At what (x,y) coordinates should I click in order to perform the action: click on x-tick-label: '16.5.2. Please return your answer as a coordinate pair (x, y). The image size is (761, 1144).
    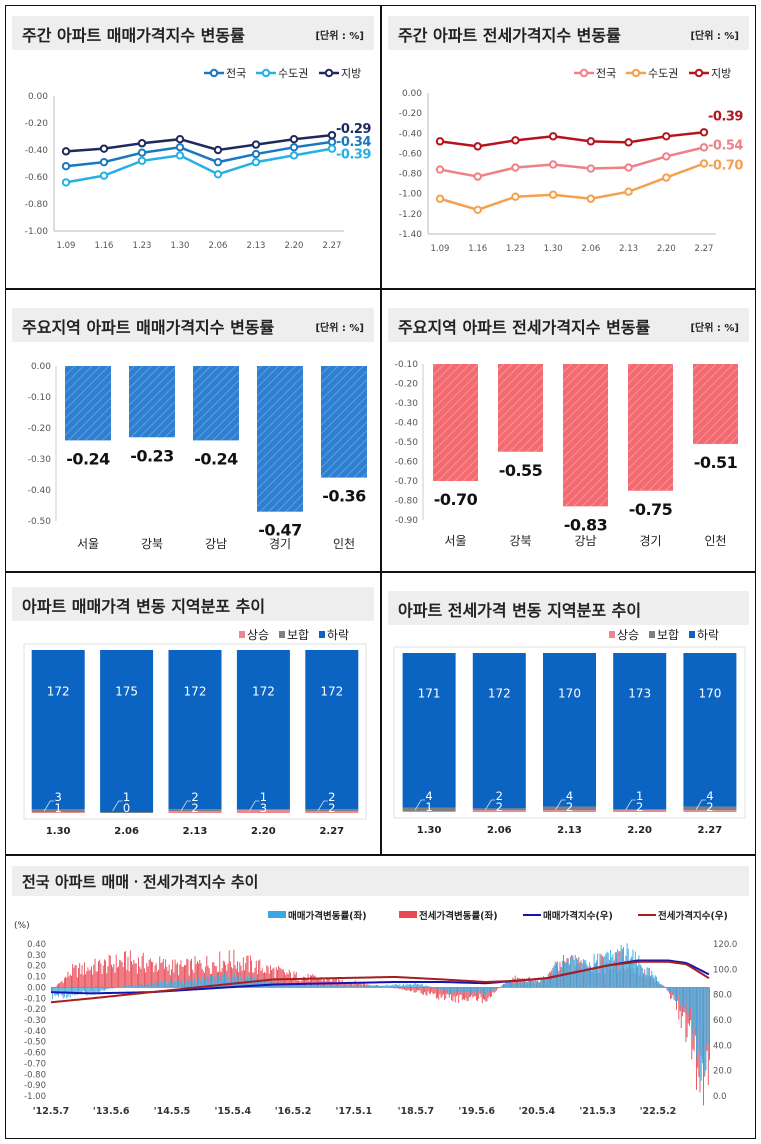
    Looking at the image, I should click on (293, 1111).